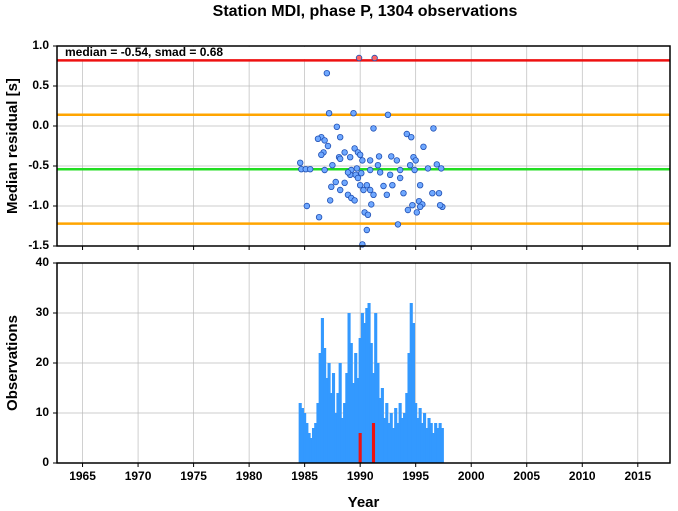 This screenshot has width=678, height=511. What do you see at coordinates (40, 125) in the screenshot?
I see `y-tick-label: 0.0` at bounding box center [40, 125].